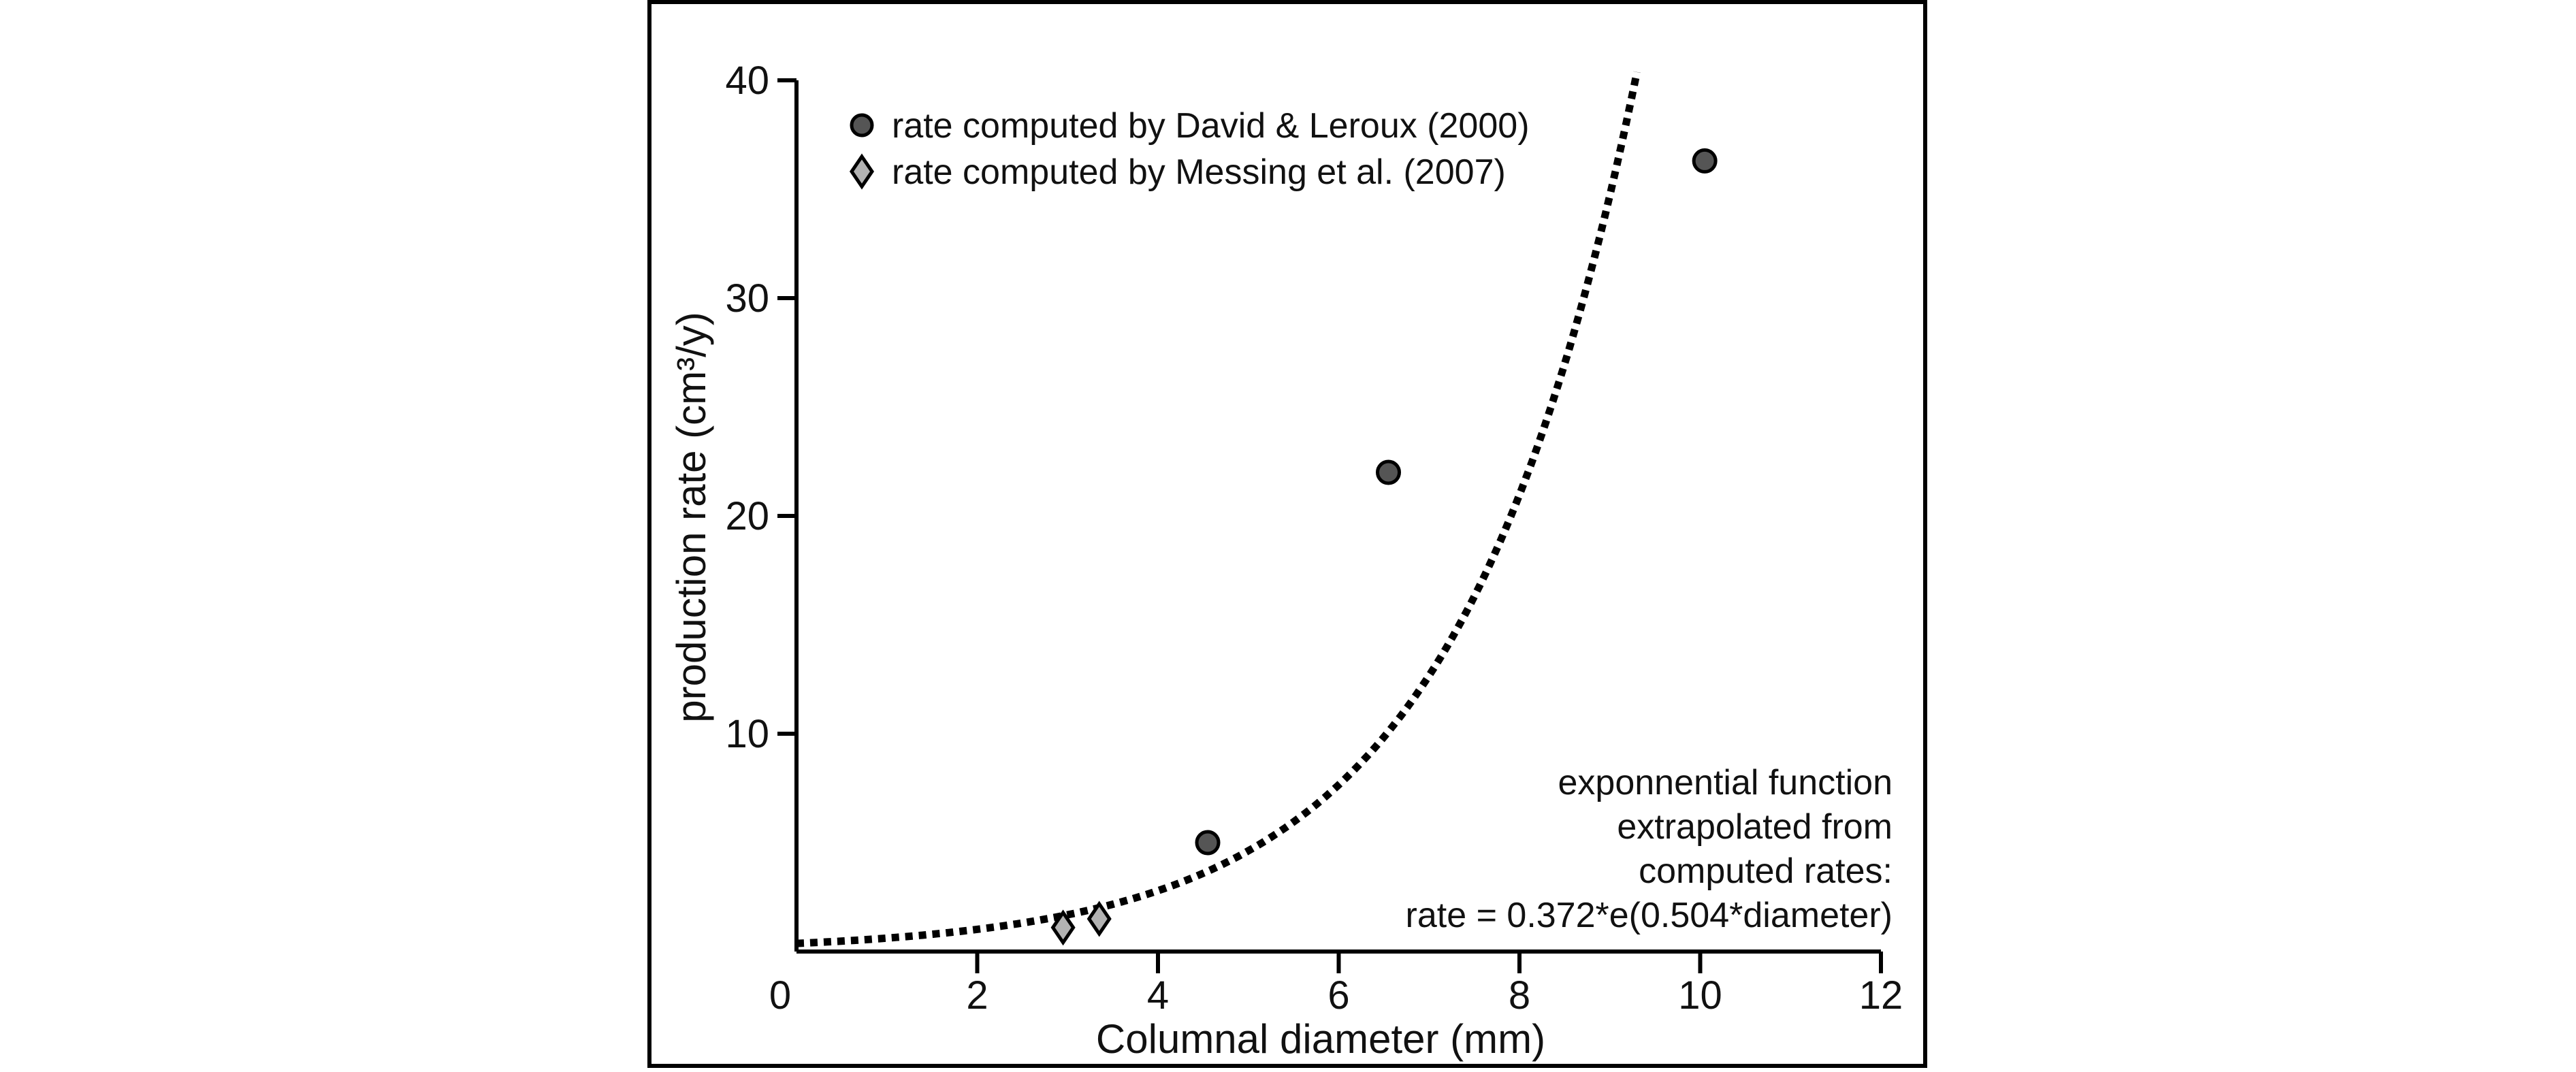  Describe the element at coordinates (1755, 827) in the screenshot. I see `annotation-line: extrapolated from` at that location.